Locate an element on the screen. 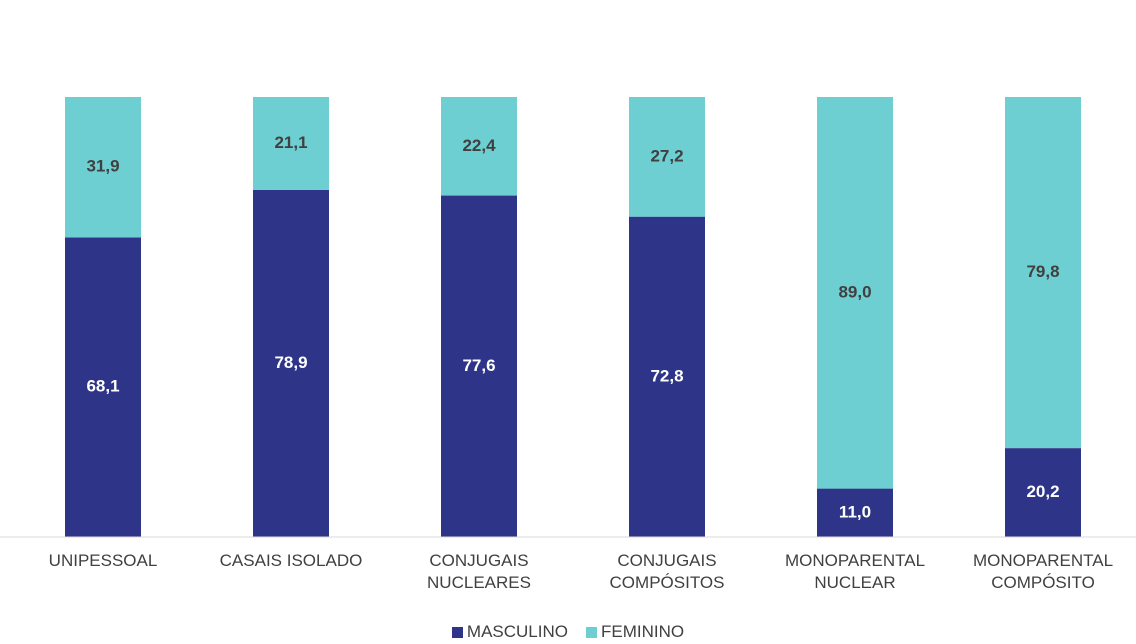  legend-label: MASCULINO is located at coordinates (517, 631).